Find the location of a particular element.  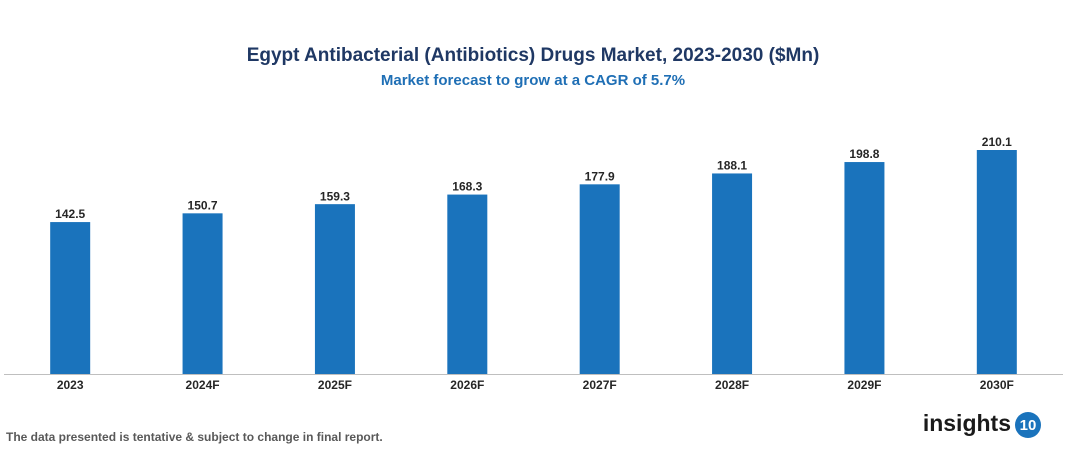

value-label: 188.1 is located at coordinates (732, 166).